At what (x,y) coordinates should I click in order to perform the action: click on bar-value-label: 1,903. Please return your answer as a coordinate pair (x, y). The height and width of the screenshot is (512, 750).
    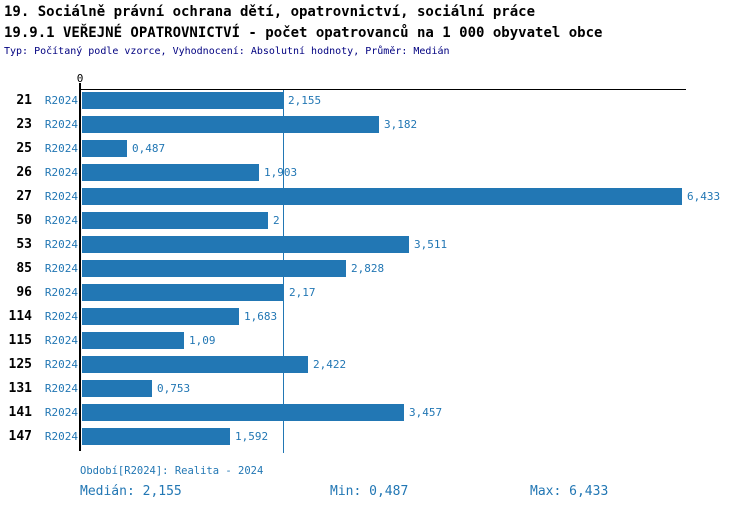
    Looking at the image, I should click on (281, 172).